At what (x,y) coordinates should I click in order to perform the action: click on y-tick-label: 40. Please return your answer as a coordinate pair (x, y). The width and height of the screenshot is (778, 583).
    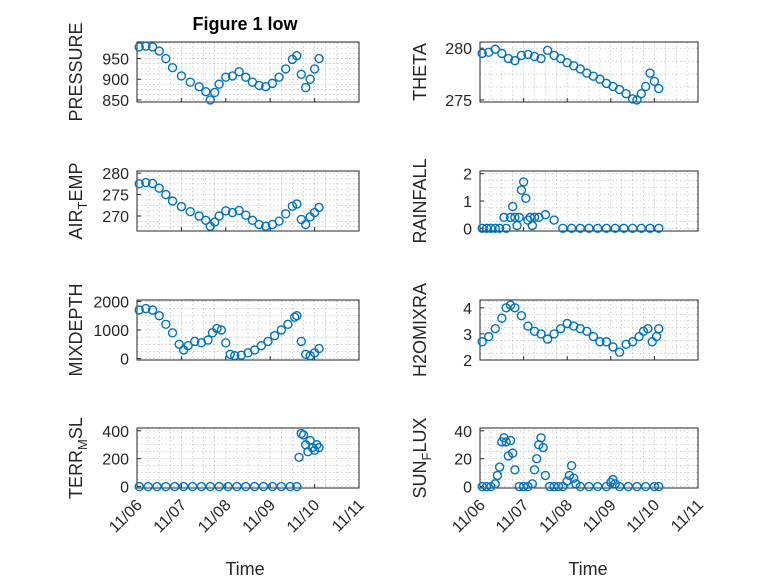
    Looking at the image, I should click on (463, 432).